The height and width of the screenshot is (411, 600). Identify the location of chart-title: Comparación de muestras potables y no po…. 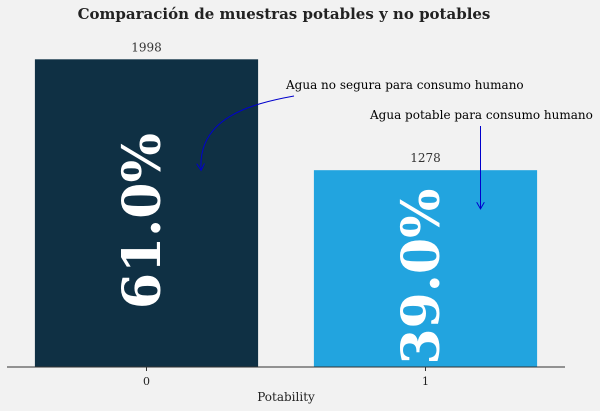
(284, 14).